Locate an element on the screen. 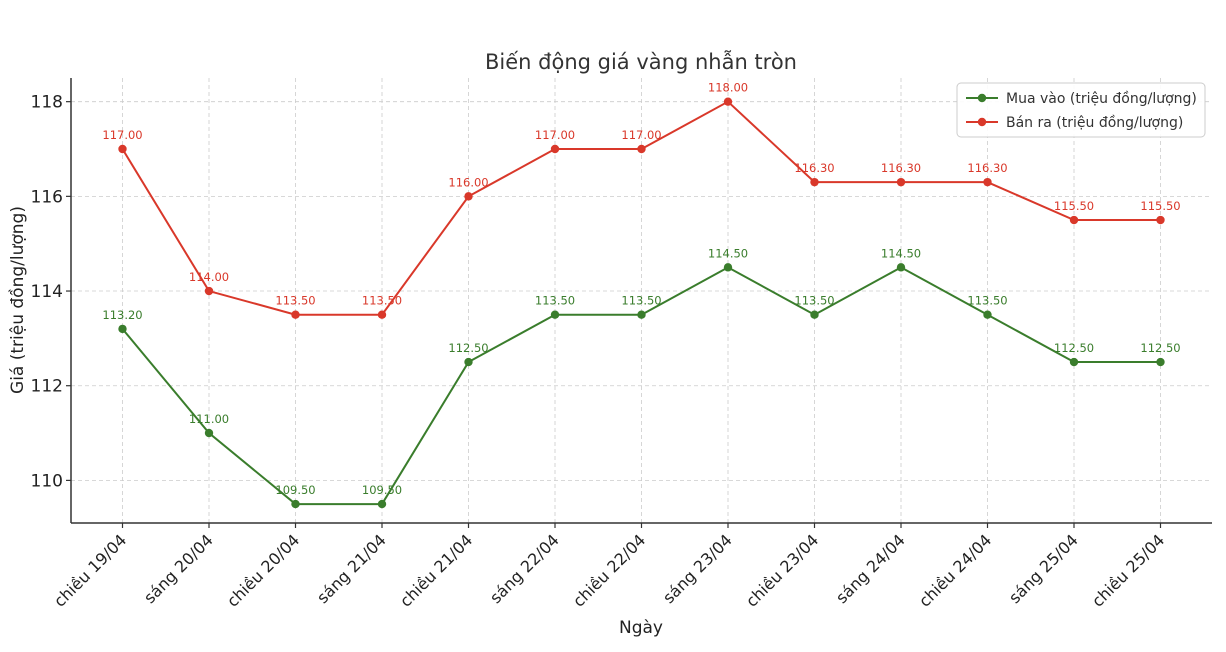  data-label: 111.00 is located at coordinates (209, 419).